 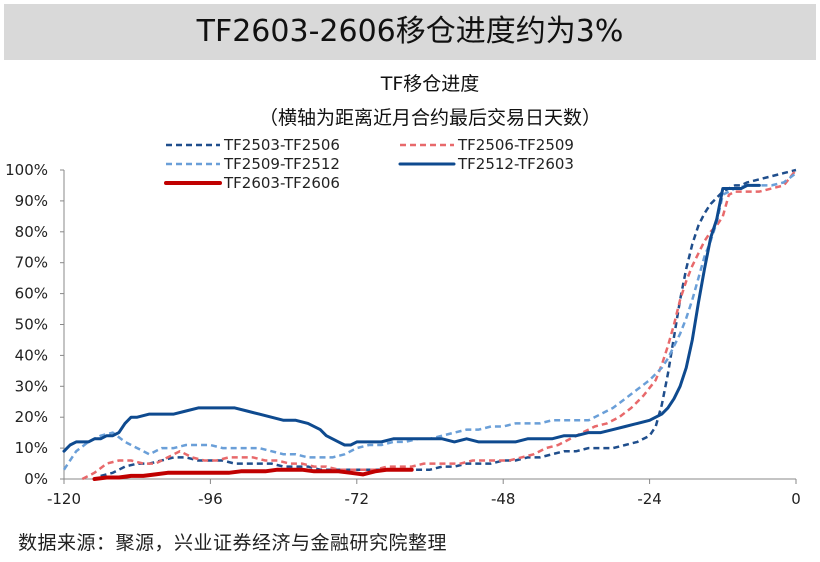 What do you see at coordinates (233, 543) in the screenshot?
I see `source-note: 数据来源：聚源，兴业证券经济与金融研究院整理` at bounding box center [233, 543].